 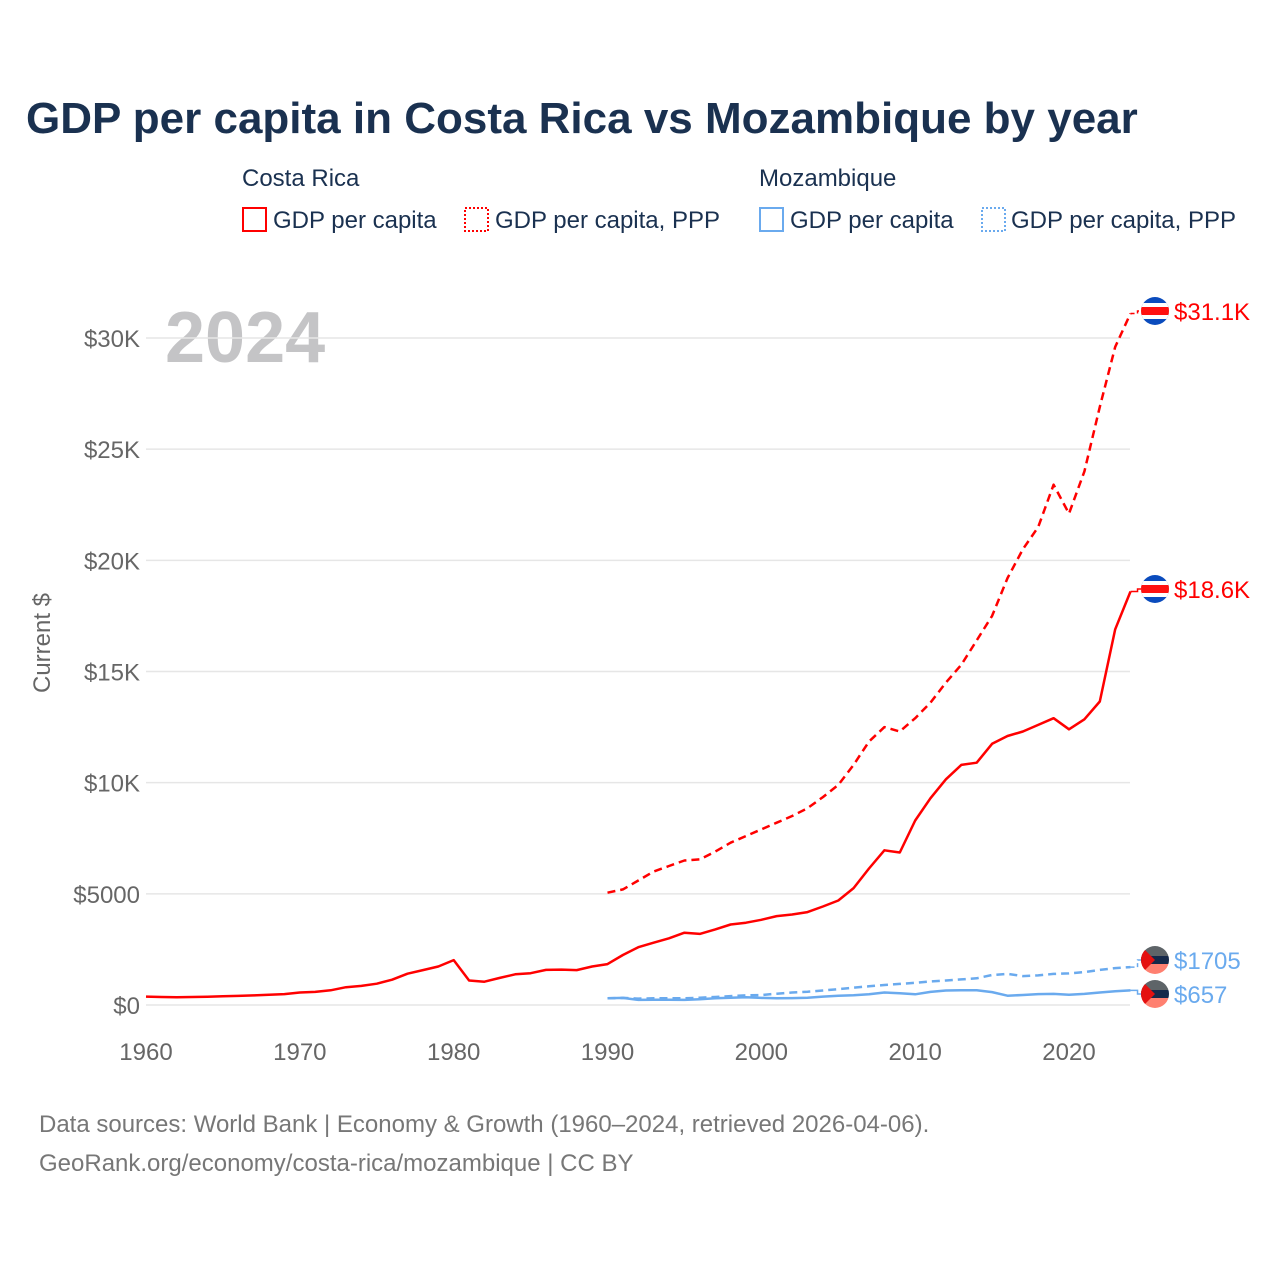 I want to click on y-tick-label: $0, so click(x=126, y=1006).